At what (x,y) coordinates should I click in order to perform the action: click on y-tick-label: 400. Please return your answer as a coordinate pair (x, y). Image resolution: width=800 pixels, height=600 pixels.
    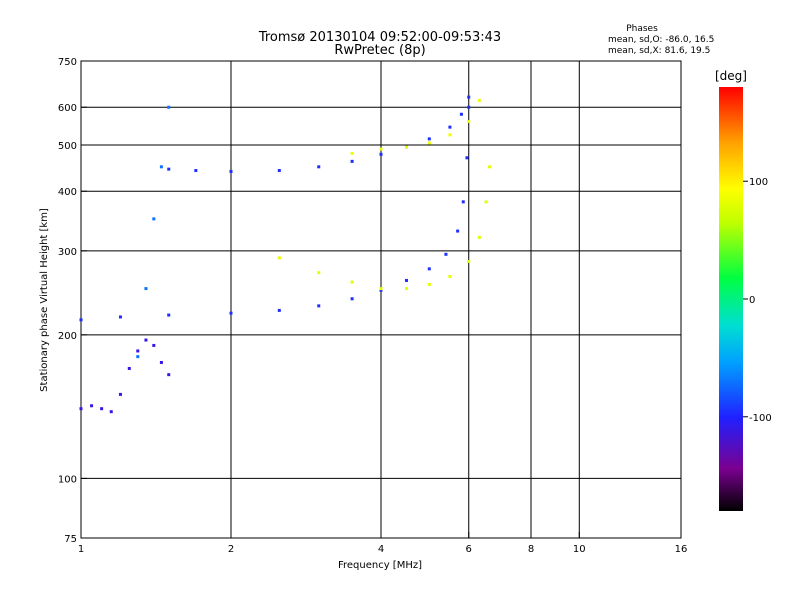
    Looking at the image, I should click on (67, 192).